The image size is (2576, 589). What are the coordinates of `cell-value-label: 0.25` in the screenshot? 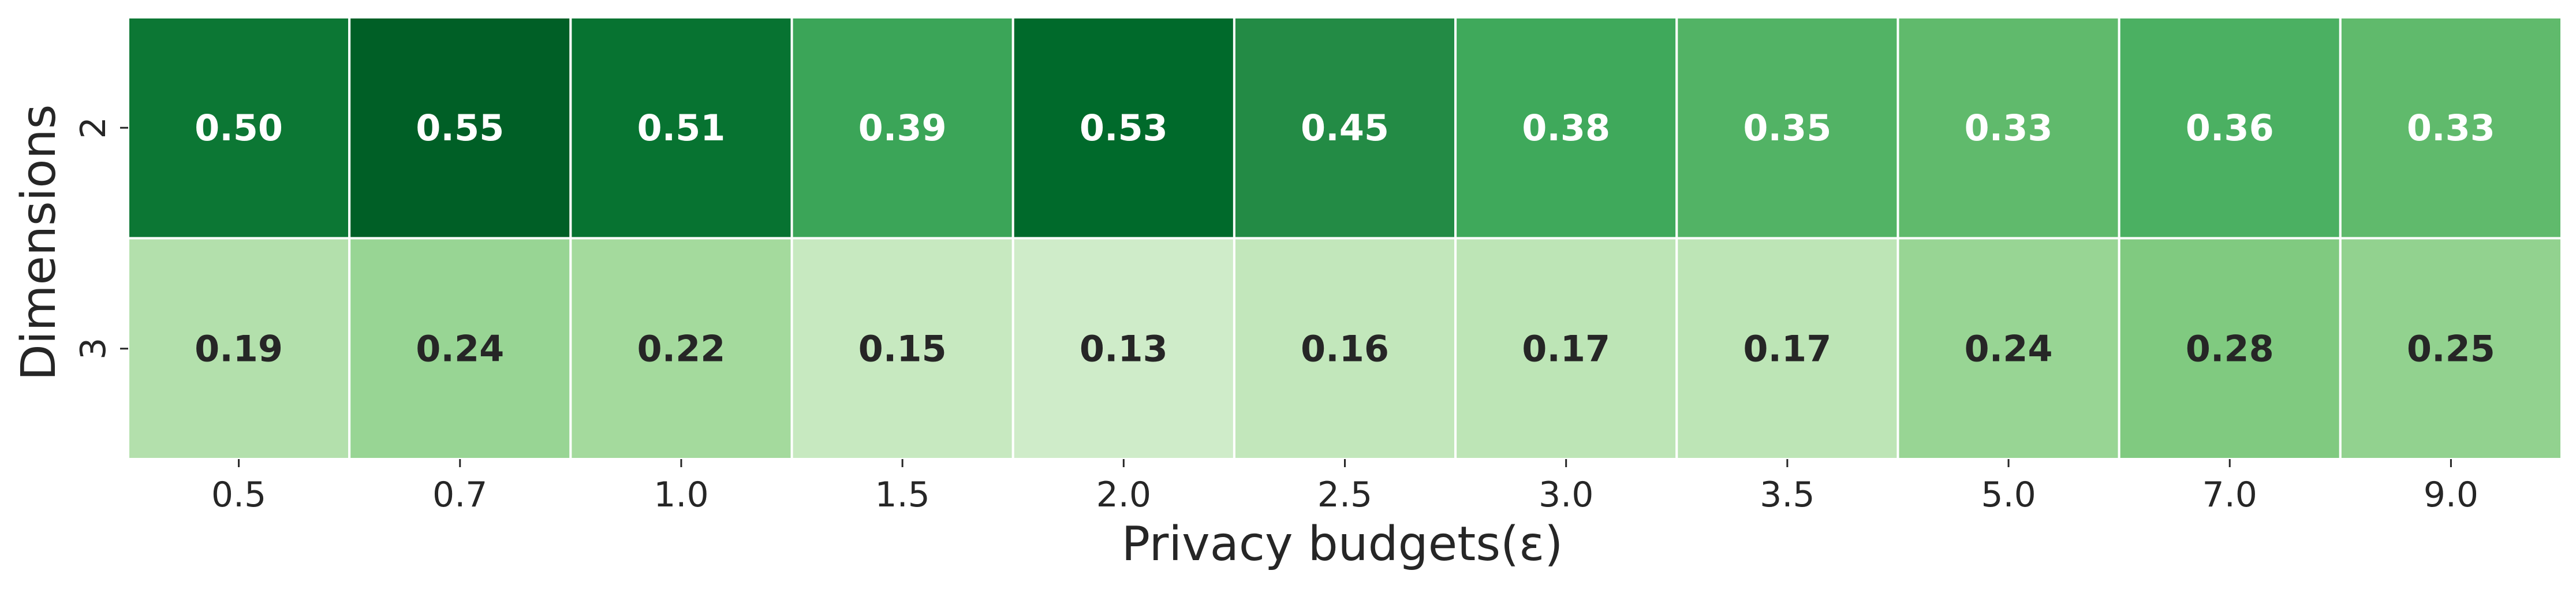 It's located at (2451, 348).